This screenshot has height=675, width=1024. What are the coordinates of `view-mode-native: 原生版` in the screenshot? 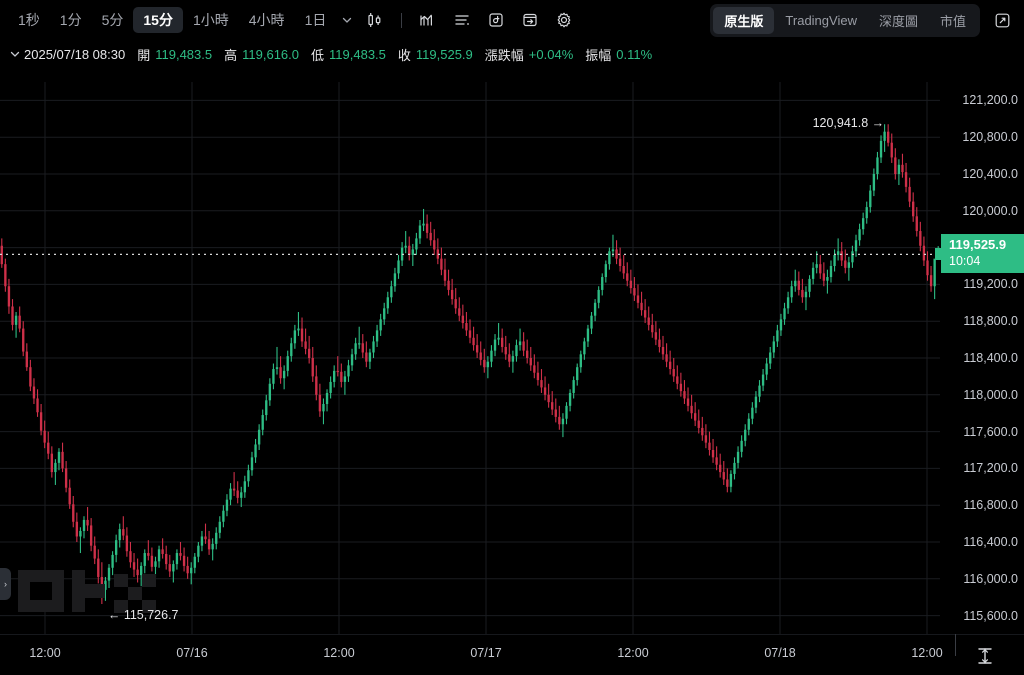 It's located at (744, 20).